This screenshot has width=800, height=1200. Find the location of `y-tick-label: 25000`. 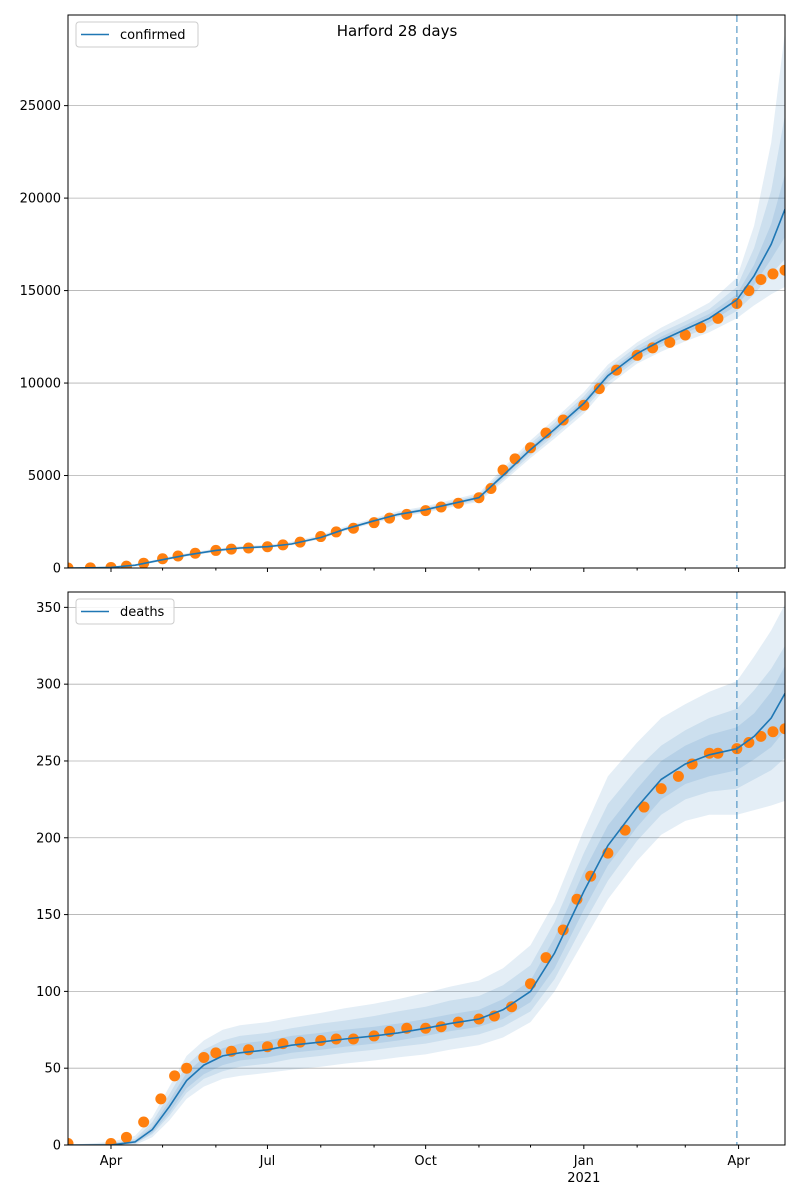

y-tick-label: 25000 is located at coordinates (40, 106).